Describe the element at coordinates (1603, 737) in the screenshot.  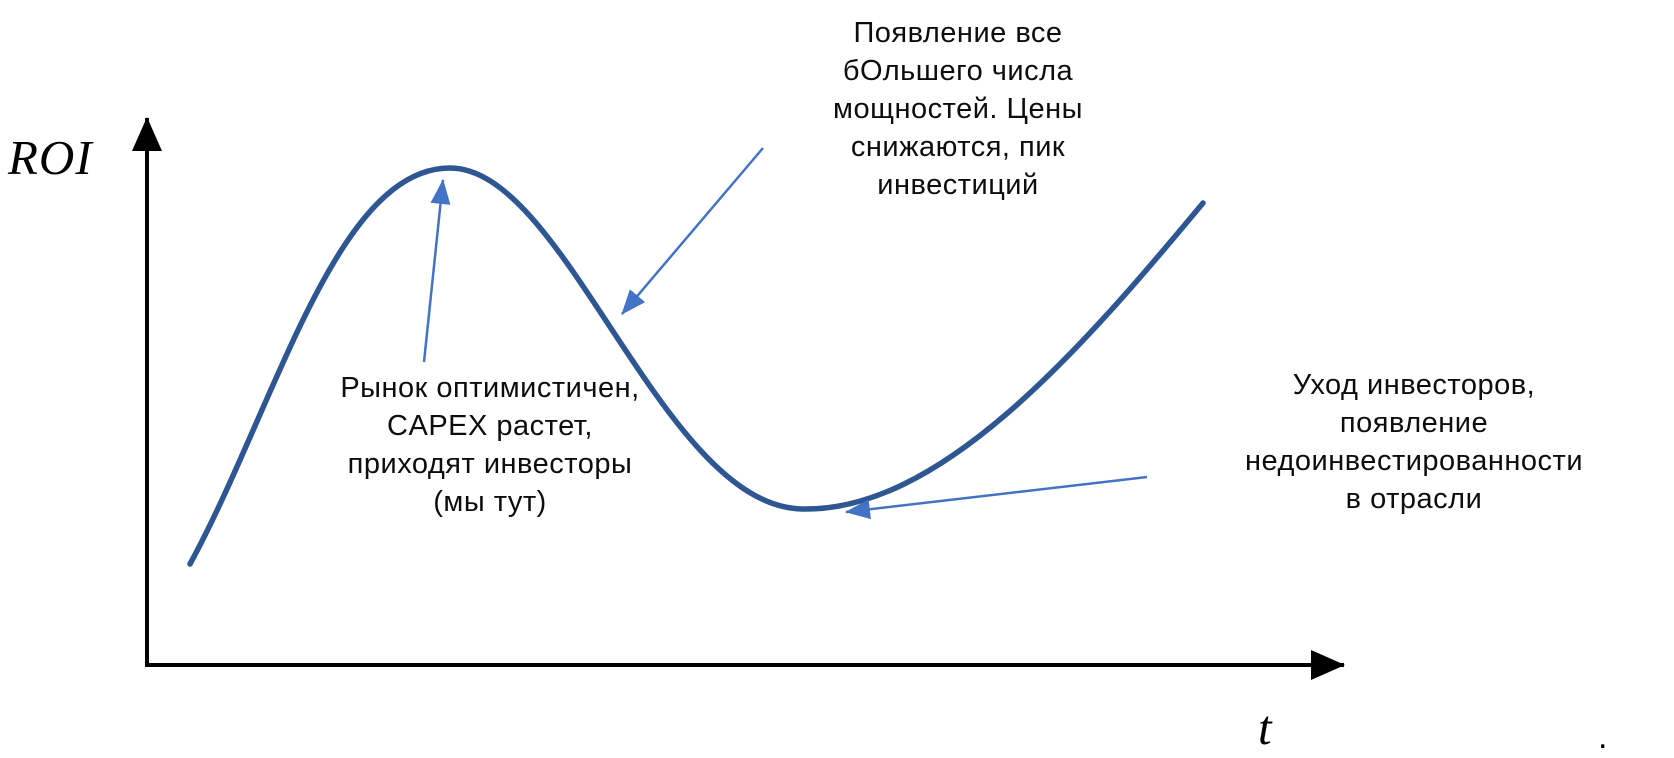
I see `stray-period: .` at that location.